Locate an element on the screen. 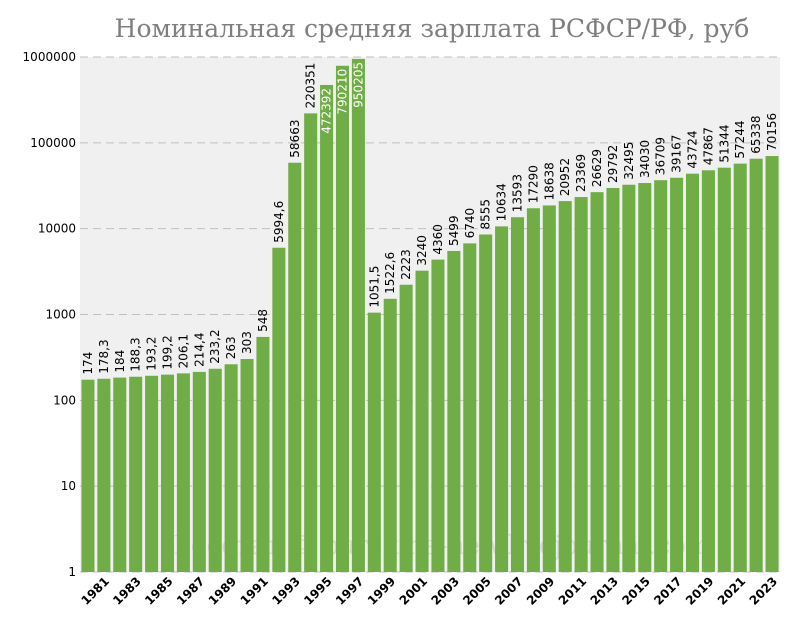 The width and height of the screenshot is (800, 630). value-label: 4360 is located at coordinates (438, 239).